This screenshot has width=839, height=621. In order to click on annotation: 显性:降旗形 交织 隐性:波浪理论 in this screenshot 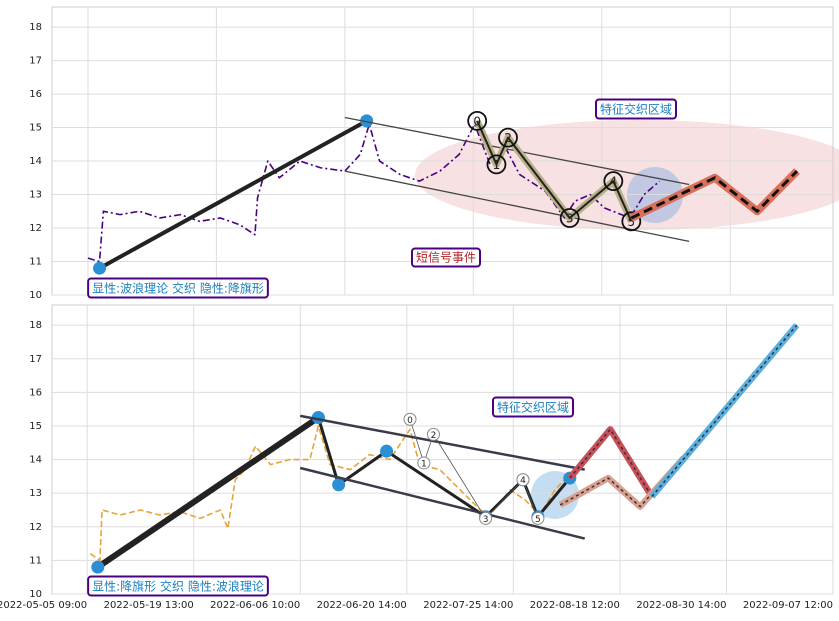, I will do `click(178, 586)`.